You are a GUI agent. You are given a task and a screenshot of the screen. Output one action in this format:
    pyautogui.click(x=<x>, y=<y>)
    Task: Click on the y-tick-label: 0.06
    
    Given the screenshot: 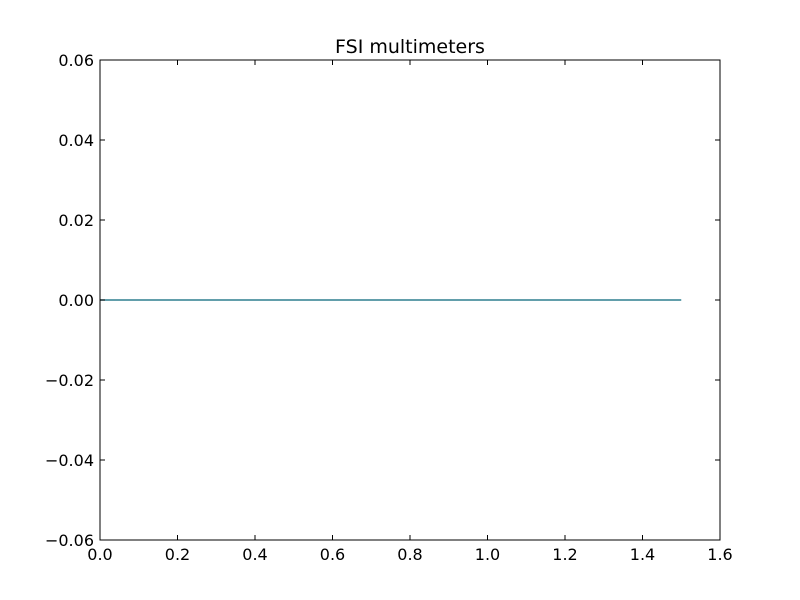 What is the action you would take?
    pyautogui.click(x=76, y=60)
    